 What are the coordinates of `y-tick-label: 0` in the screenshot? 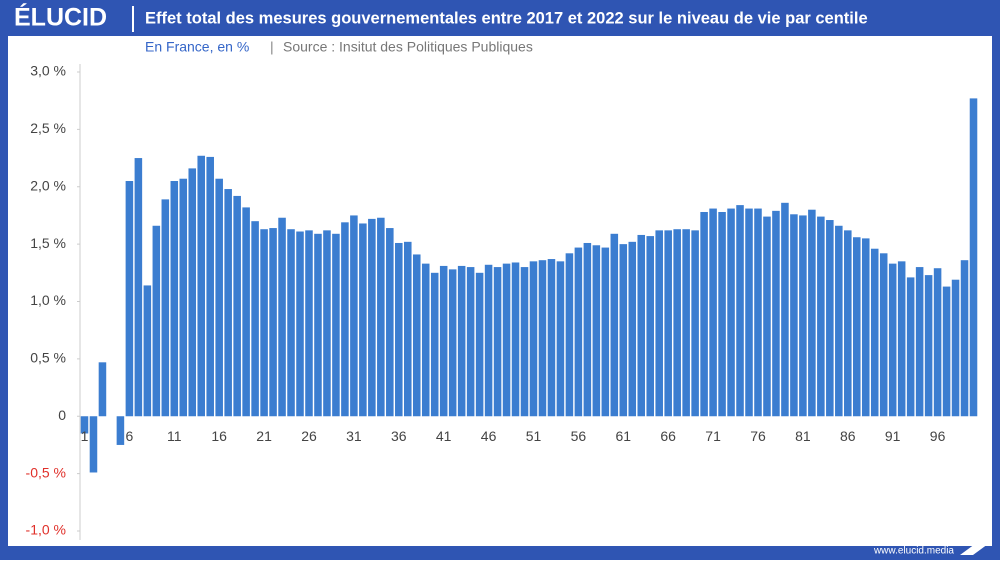 It's located at (62, 415).